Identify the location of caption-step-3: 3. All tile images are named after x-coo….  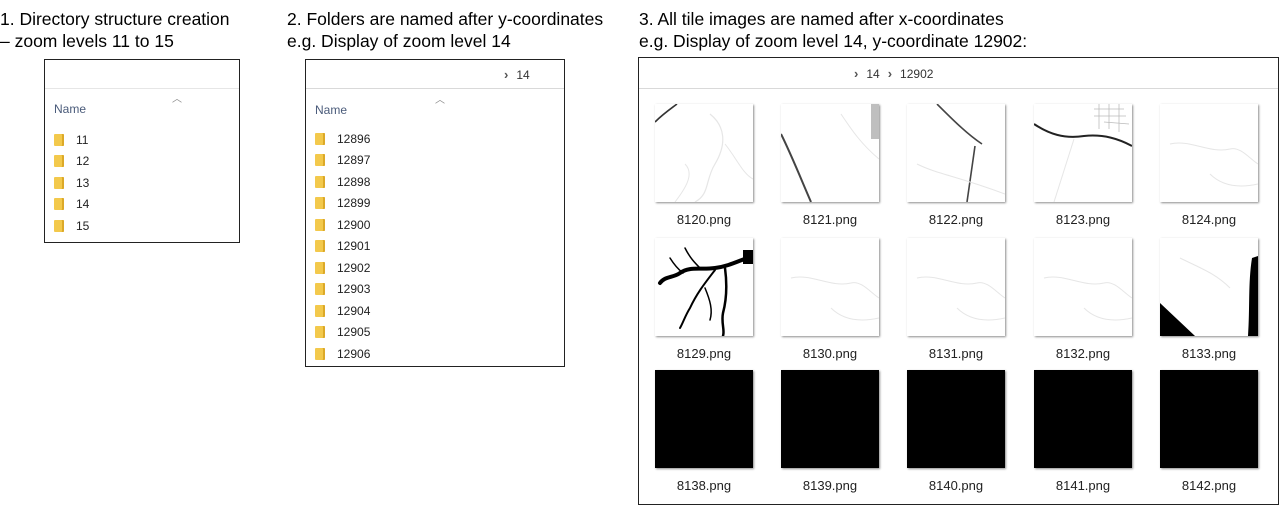
(833, 30).